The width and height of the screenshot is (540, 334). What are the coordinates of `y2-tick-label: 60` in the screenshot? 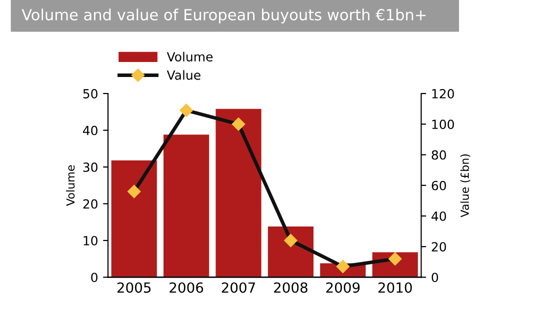 It's located at (439, 185).